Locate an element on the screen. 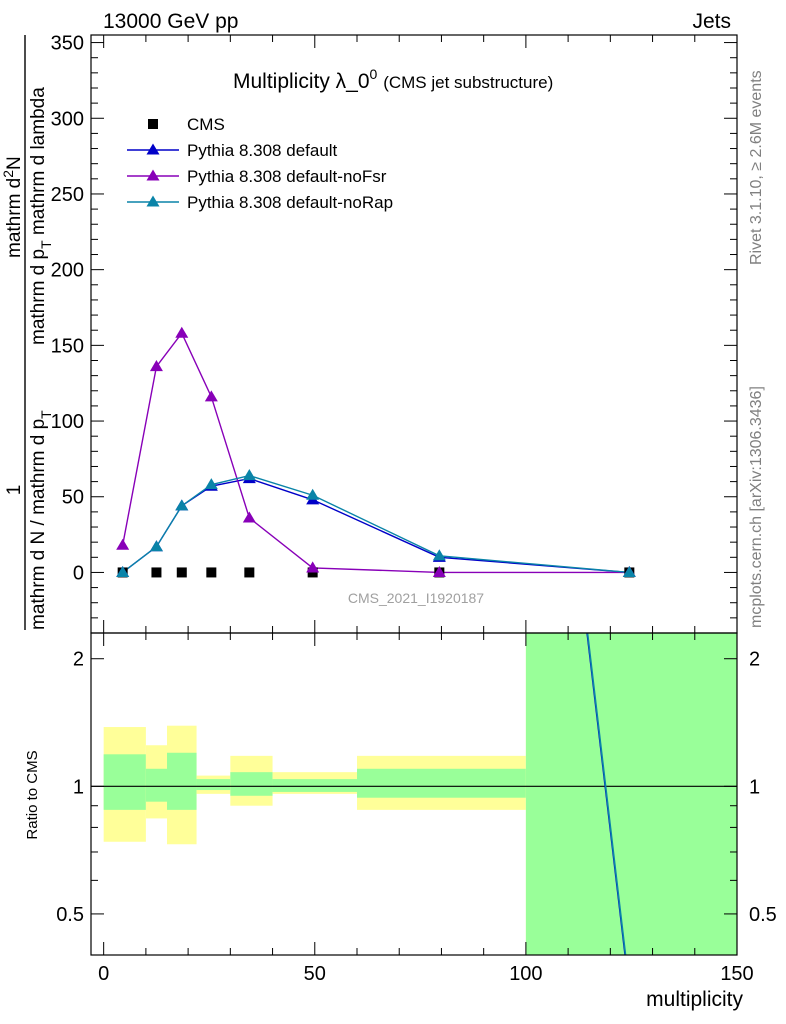  y-tick-label: 200 is located at coordinates (67, 271).